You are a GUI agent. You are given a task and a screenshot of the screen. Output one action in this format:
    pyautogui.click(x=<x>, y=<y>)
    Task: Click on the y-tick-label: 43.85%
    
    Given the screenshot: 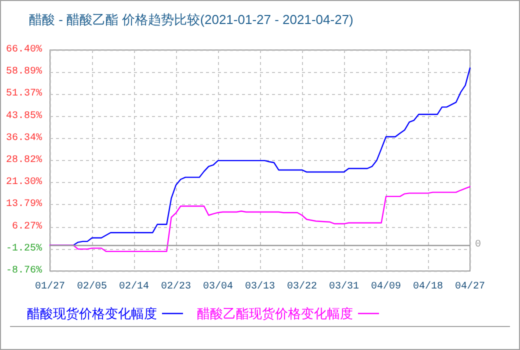 What is the action you would take?
    pyautogui.click(x=24, y=116)
    